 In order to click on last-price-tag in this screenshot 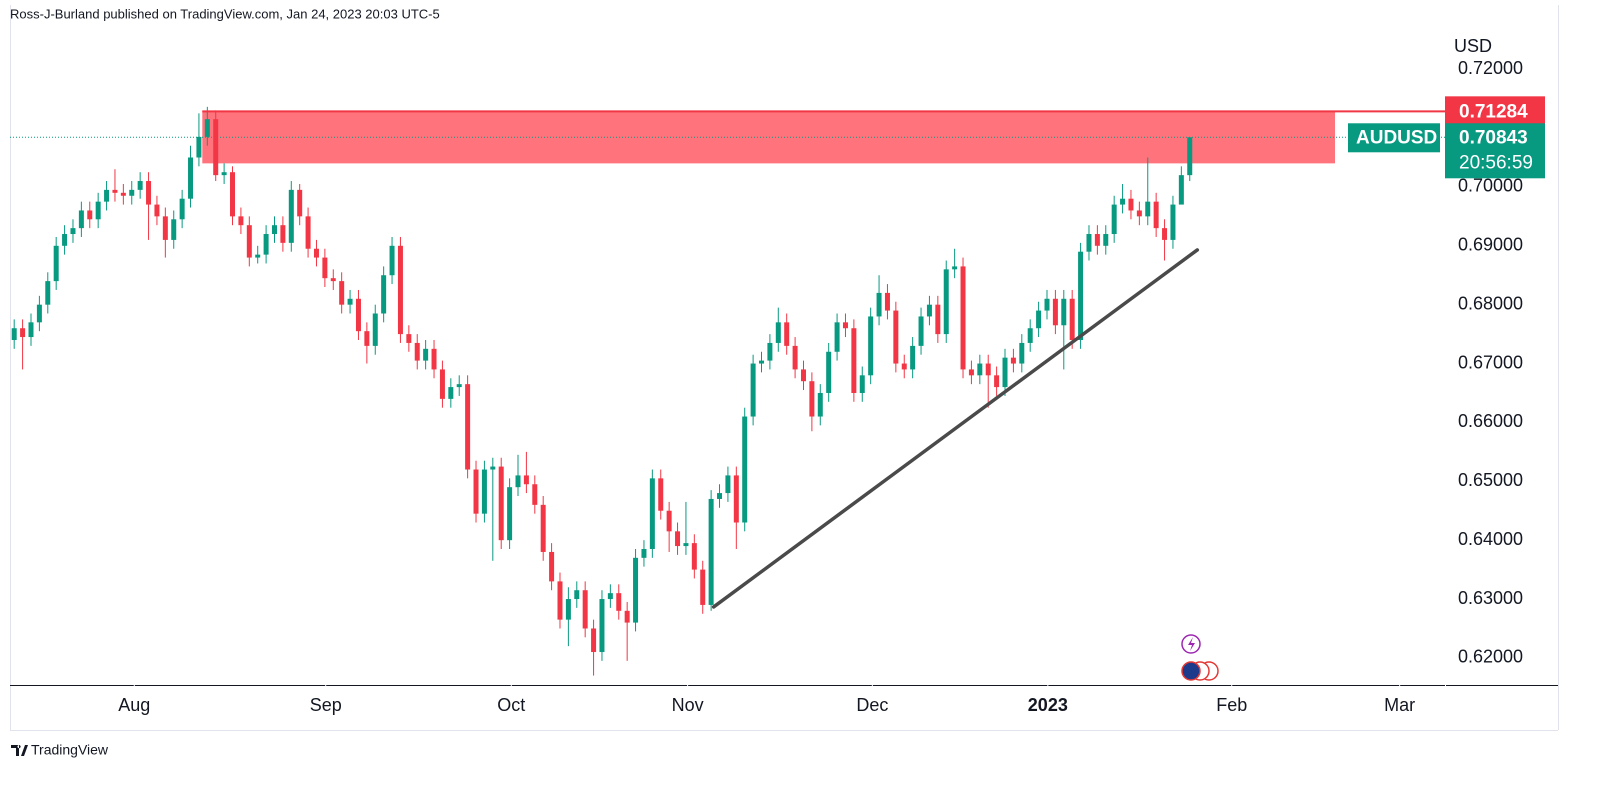, I will do `click(1495, 151)`.